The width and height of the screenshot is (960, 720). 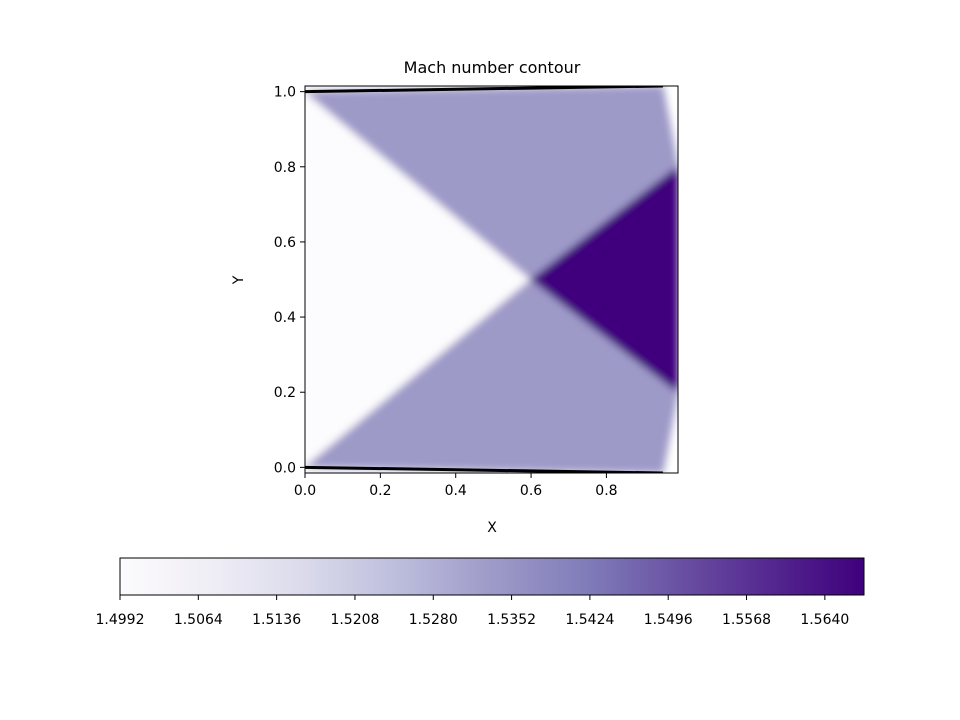 I want to click on colorbar-tick-label: 1.5352, so click(x=511, y=620).